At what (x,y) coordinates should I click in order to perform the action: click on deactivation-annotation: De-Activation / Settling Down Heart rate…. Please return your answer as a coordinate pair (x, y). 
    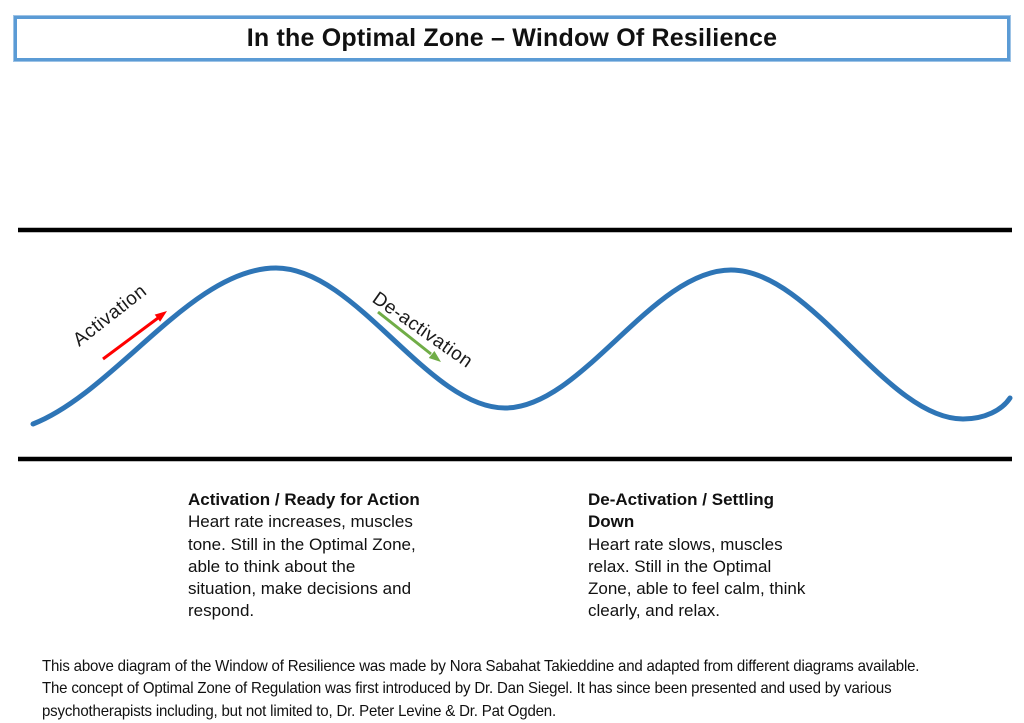
    Looking at the image, I should click on (723, 556).